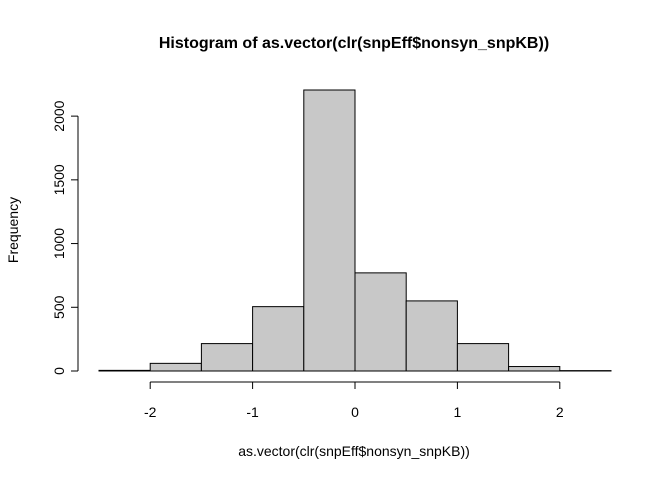 Image resolution: width=672 pixels, height=480 pixels. Describe the element at coordinates (252, 412) in the screenshot. I see `x-tick-label: -1` at that location.